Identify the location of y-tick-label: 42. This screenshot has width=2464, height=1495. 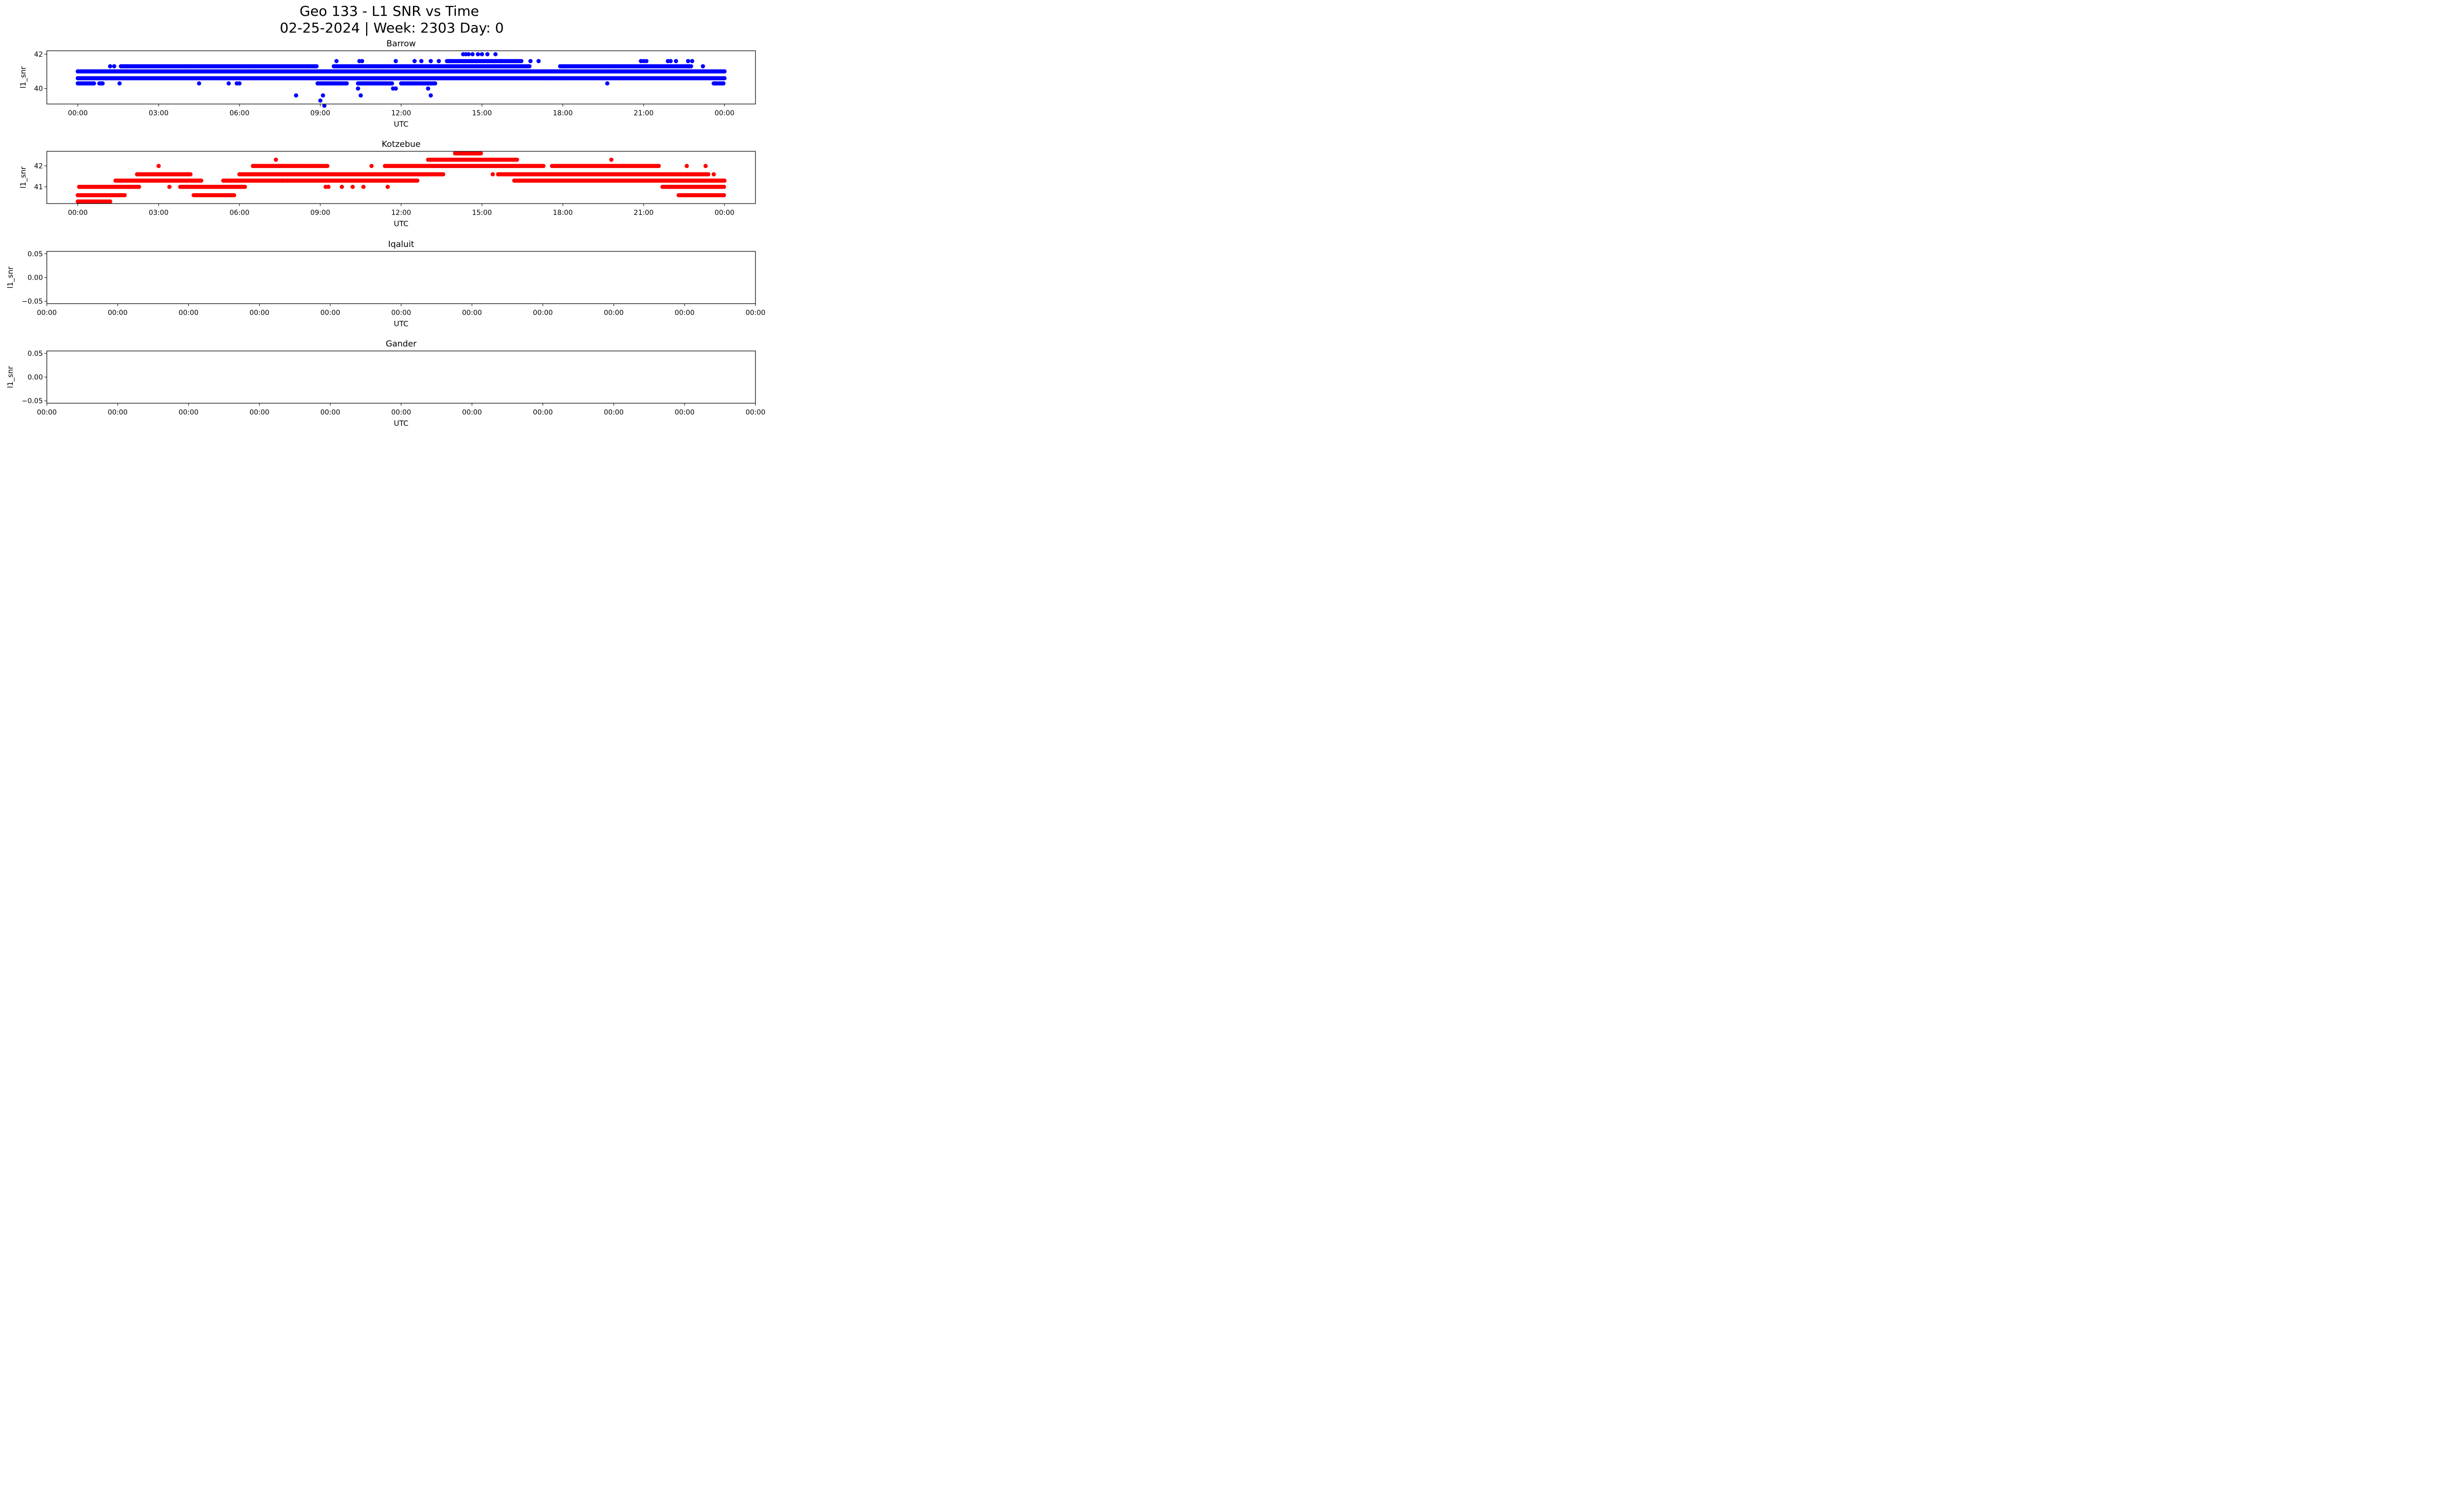
(38, 167).